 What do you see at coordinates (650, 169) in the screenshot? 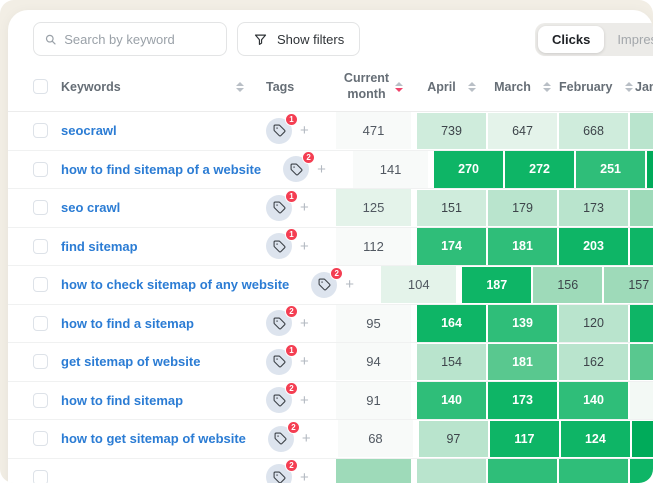
I see `heatmap-cell: 326` at bounding box center [650, 169].